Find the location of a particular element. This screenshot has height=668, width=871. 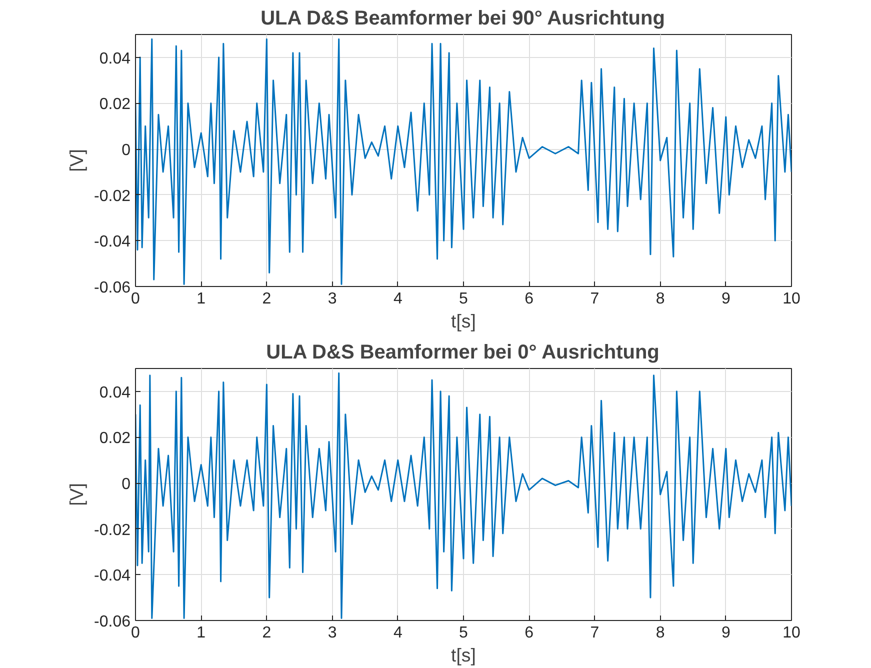

chart-title: ULA D&S Beamformer bei 90° Ausrichtung is located at coordinates (462, 19).